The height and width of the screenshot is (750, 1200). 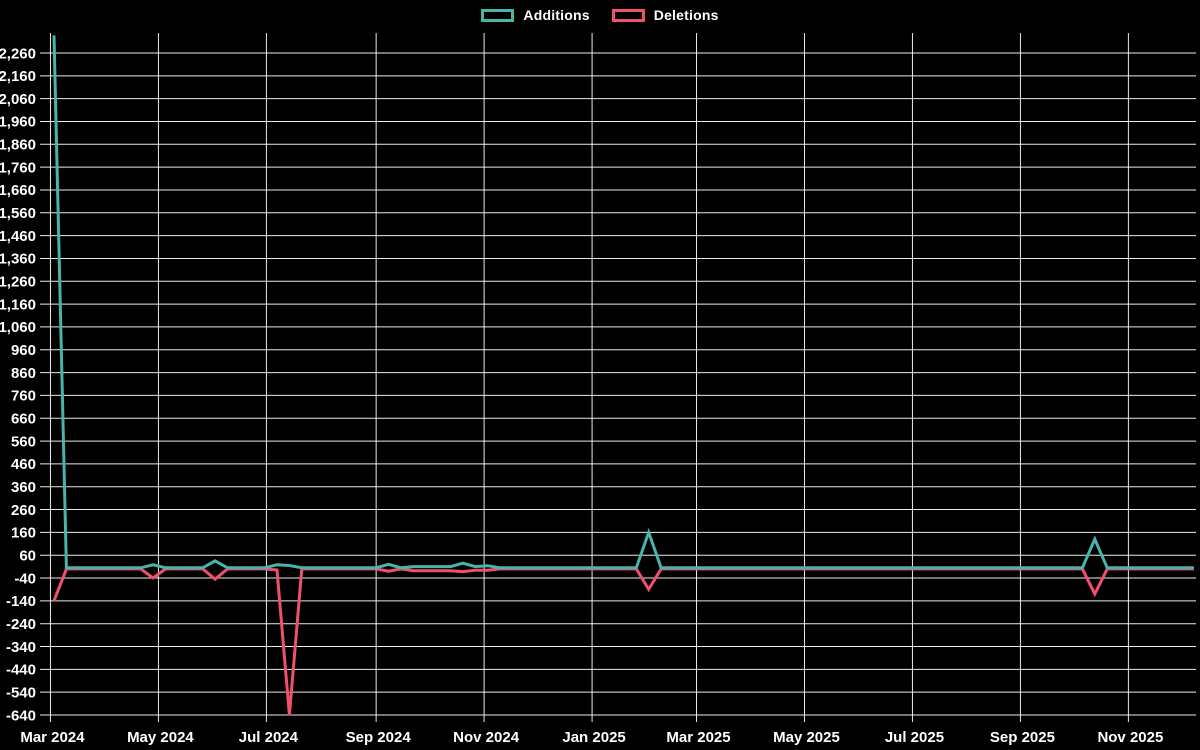 What do you see at coordinates (23, 510) in the screenshot?
I see `y-axis-label: 260` at bounding box center [23, 510].